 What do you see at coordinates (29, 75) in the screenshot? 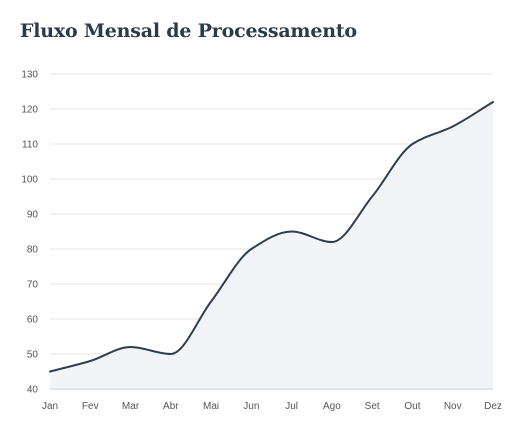
I see `y-tick-label: 130` at bounding box center [29, 75].